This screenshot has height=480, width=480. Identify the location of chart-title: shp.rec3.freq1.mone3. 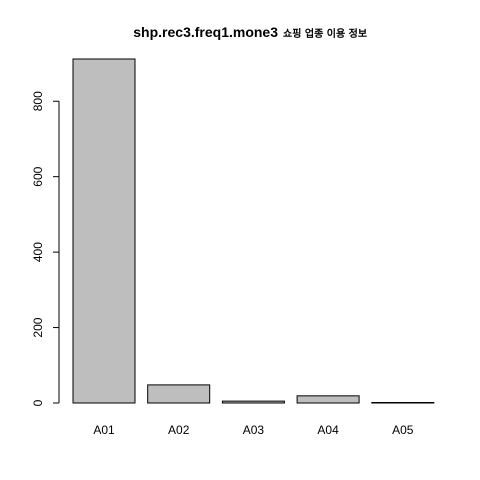
(205, 32).